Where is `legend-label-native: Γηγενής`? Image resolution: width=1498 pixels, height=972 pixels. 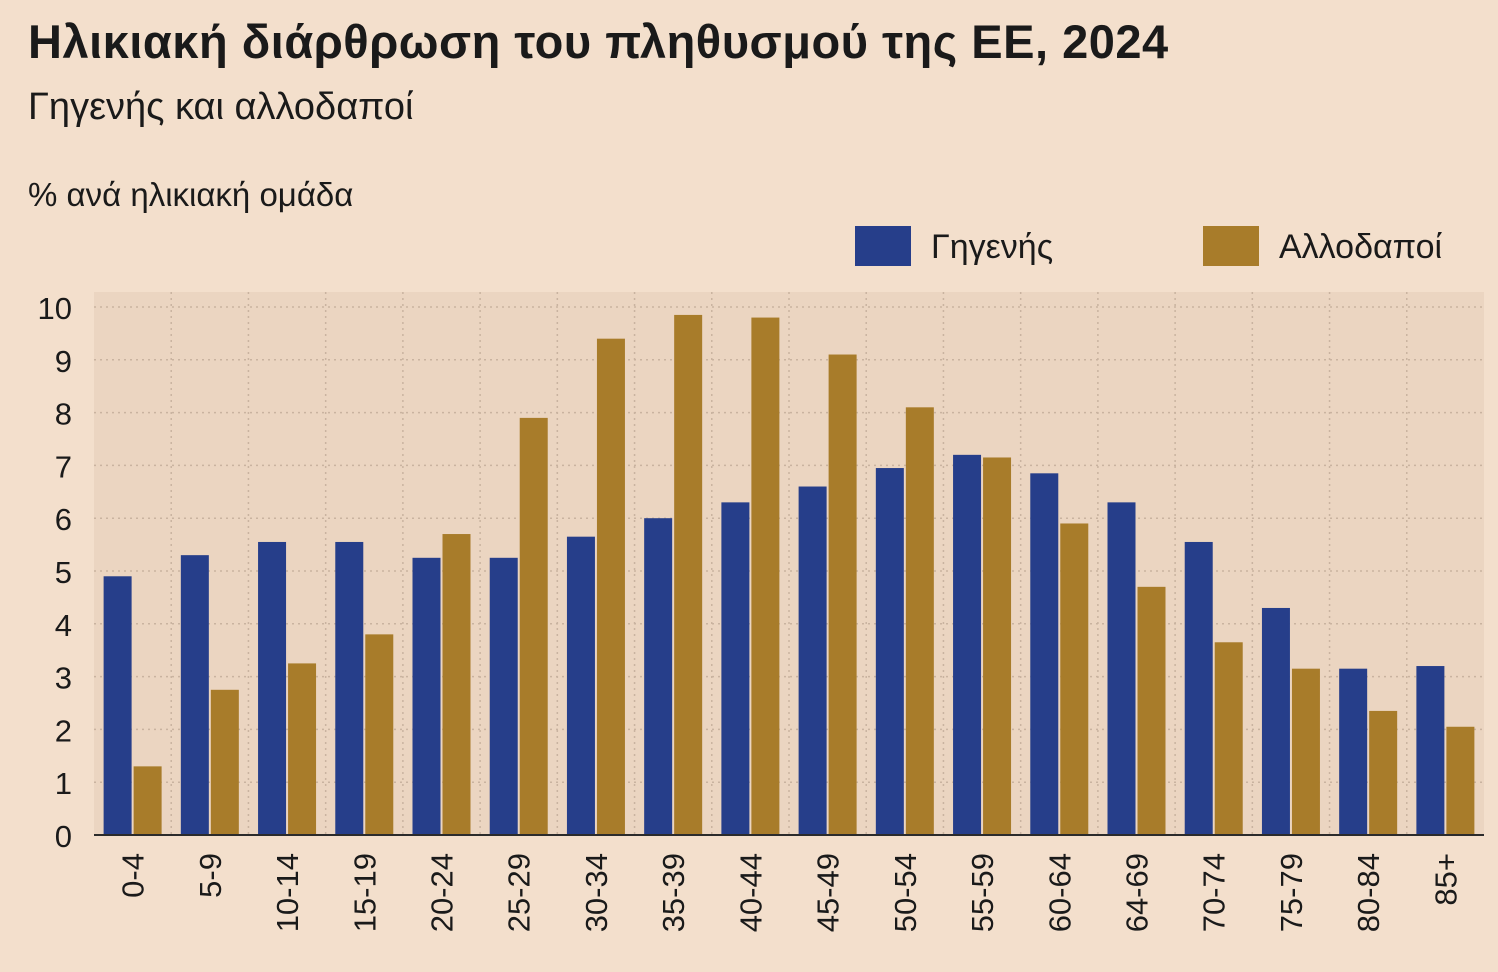
legend-label-native: Γηγενής is located at coordinates (992, 247).